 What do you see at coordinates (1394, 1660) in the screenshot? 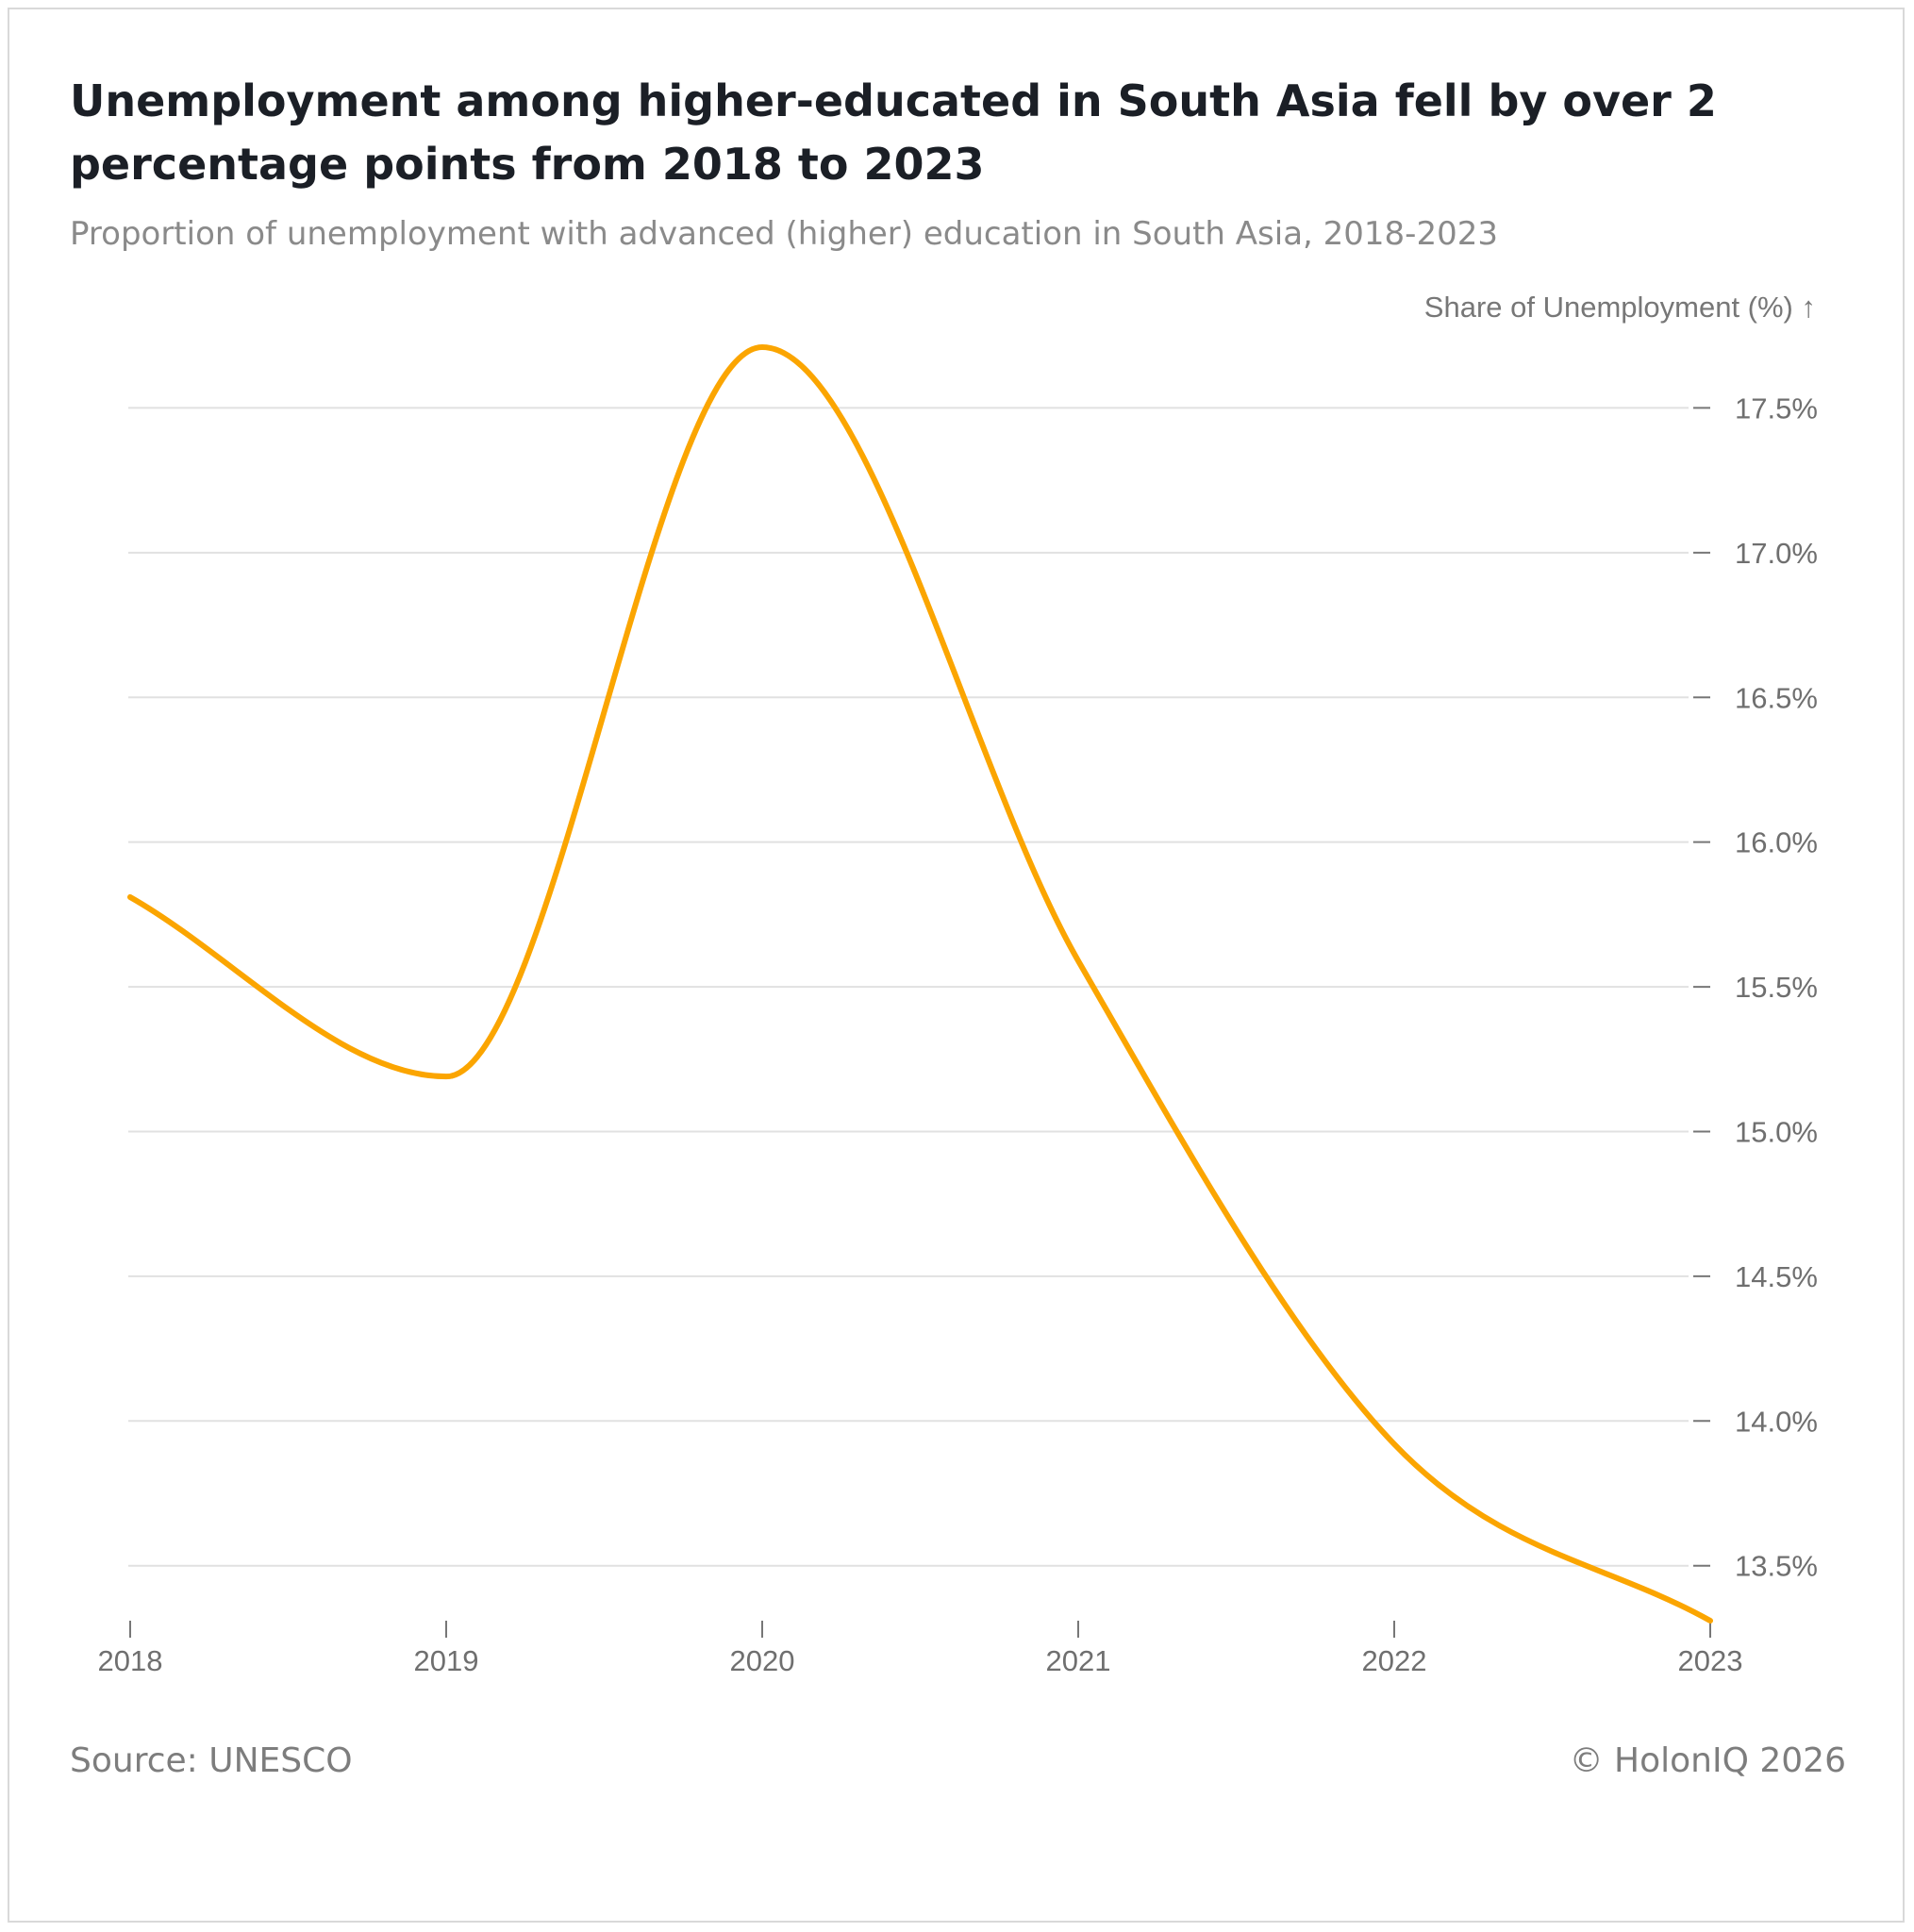
I see `x-tick-label: 2022` at bounding box center [1394, 1660].